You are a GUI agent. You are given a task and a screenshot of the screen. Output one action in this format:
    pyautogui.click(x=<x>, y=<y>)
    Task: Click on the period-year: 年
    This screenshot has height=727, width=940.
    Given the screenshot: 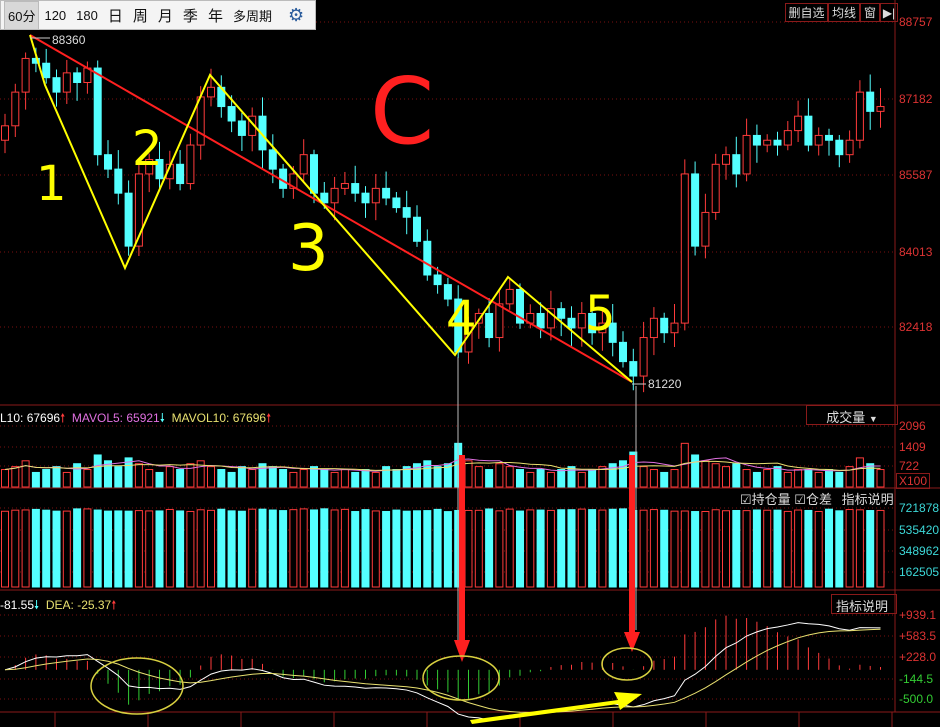 What is the action you would take?
    pyautogui.click(x=215, y=16)
    